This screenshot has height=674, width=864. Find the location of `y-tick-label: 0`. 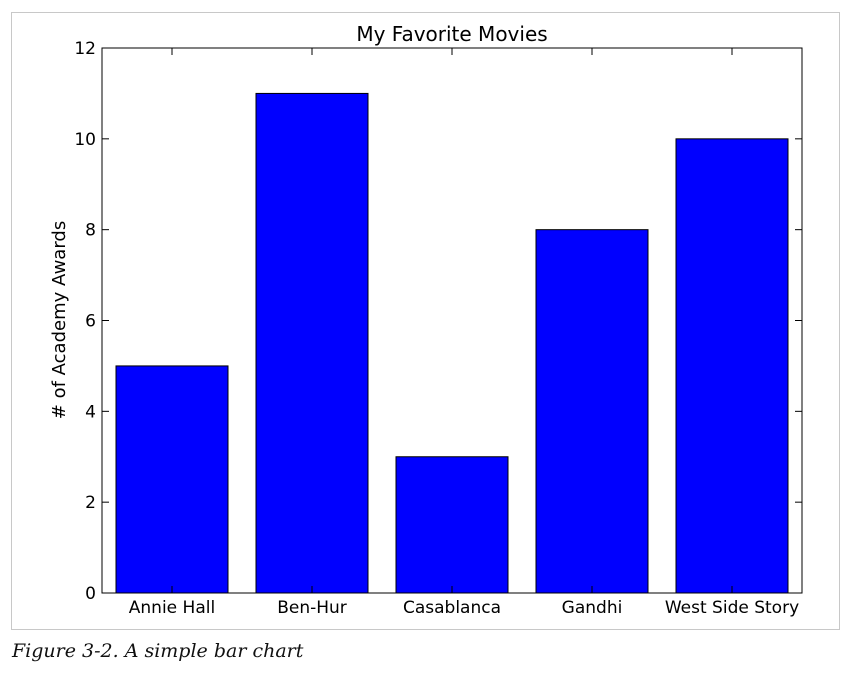

y-tick-label: 0 is located at coordinates (90, 594).